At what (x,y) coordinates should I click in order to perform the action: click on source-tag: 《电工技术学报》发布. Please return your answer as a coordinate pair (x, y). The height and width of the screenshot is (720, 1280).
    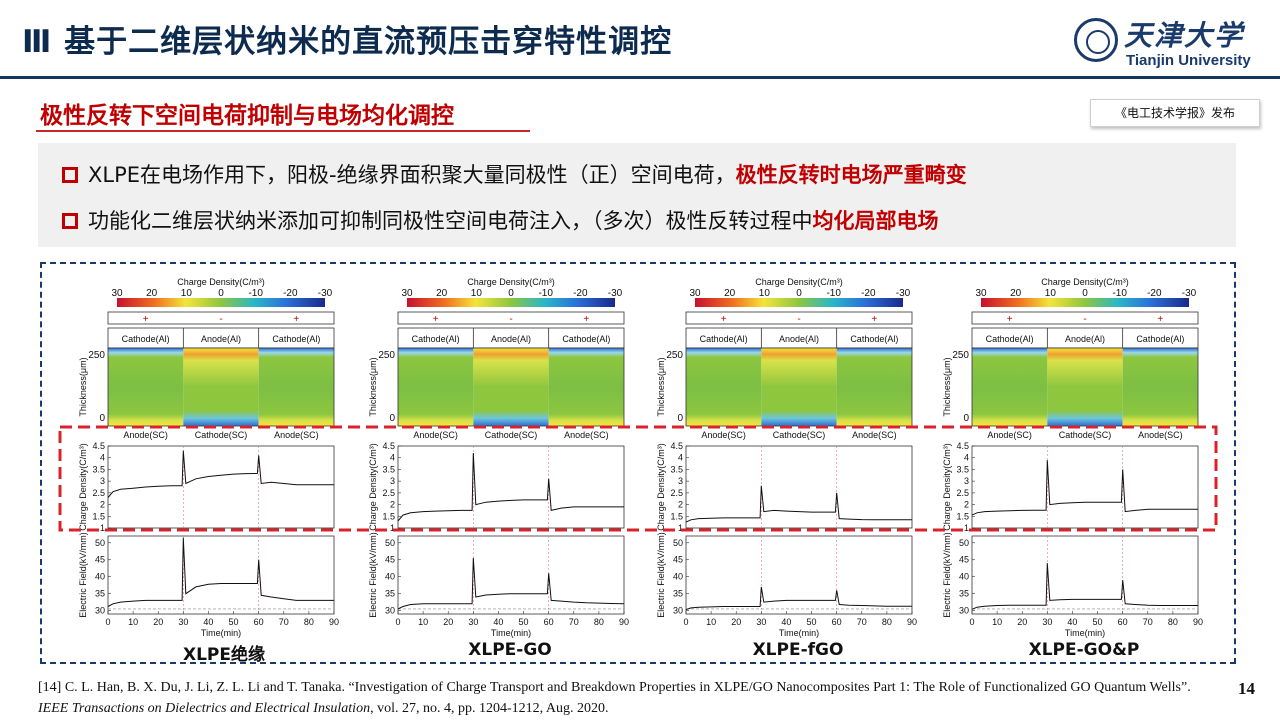
    Looking at the image, I should click on (1175, 113).